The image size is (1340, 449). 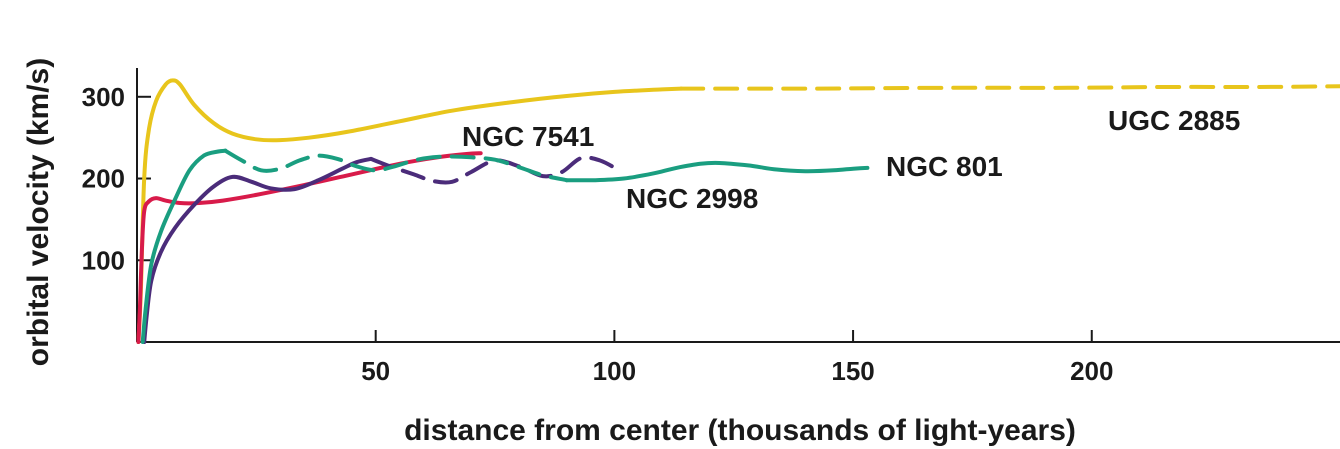 I want to click on y-tick-label: 300, so click(x=103, y=97).